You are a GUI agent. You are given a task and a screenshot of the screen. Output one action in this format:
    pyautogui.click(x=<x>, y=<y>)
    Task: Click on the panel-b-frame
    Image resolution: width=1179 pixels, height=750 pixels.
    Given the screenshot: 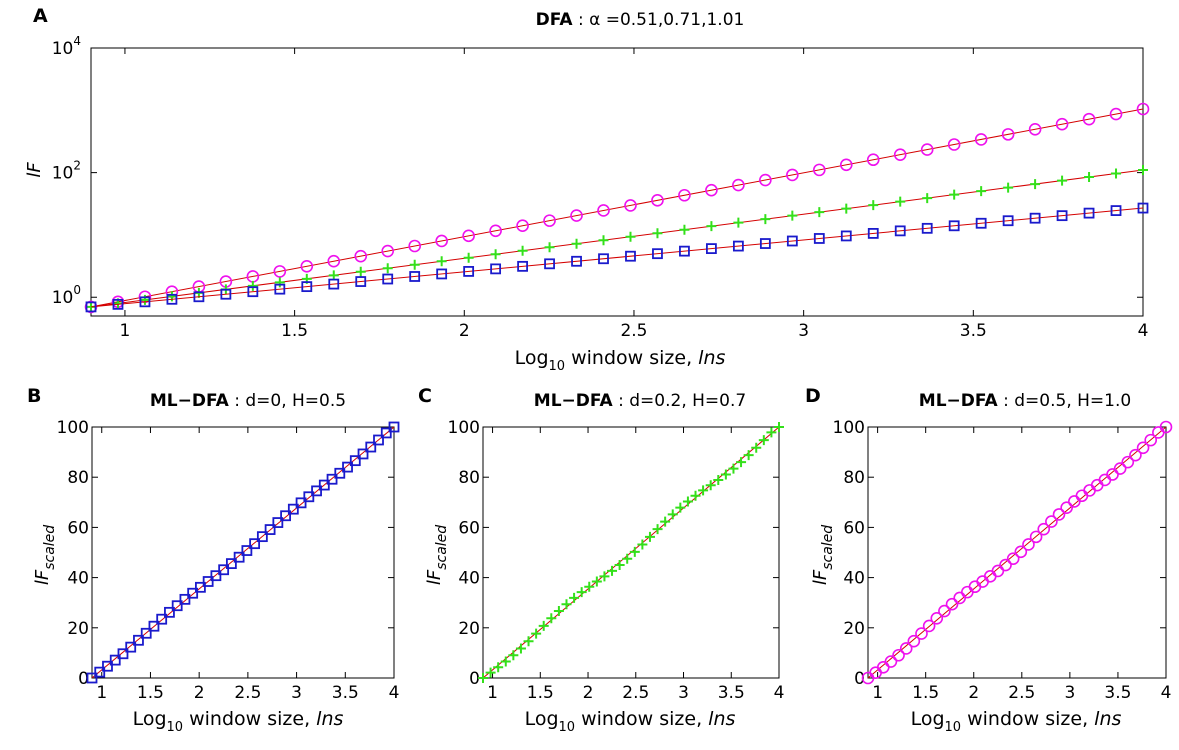 What is the action you would take?
    pyautogui.click(x=243, y=552)
    